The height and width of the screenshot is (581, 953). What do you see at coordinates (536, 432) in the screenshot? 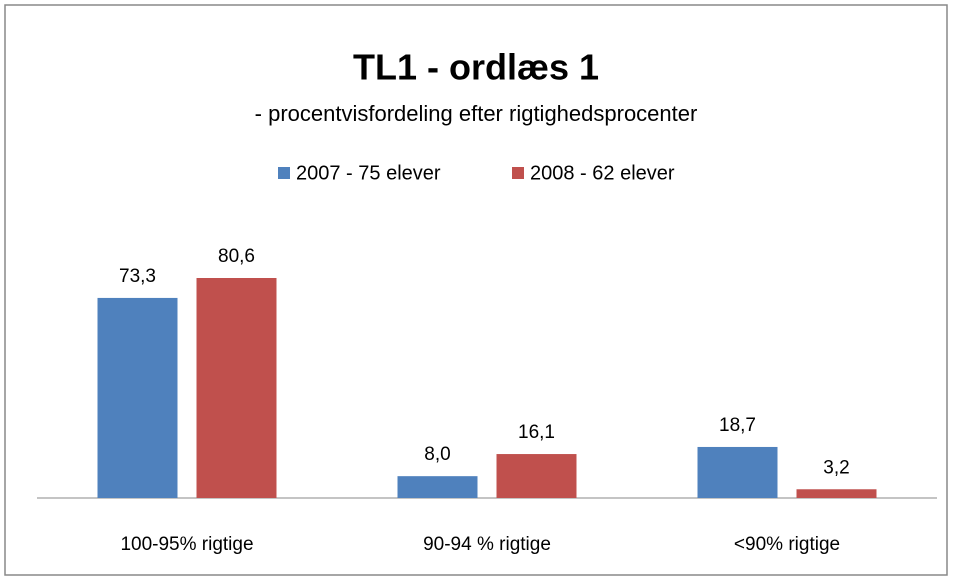
I see `data-label: 16,1` at bounding box center [536, 432].